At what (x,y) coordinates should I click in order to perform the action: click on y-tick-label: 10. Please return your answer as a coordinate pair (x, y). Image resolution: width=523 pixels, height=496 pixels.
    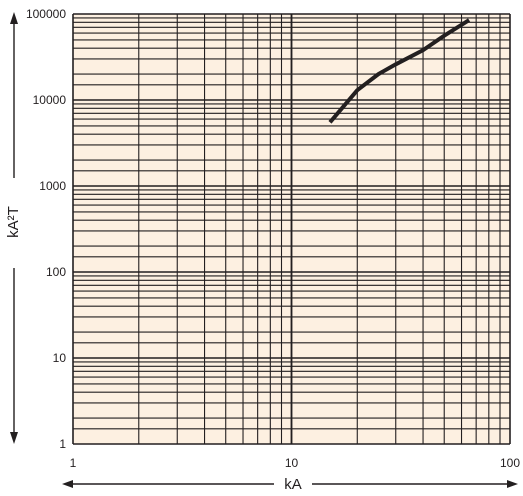
    Looking at the image, I should click on (60, 358).